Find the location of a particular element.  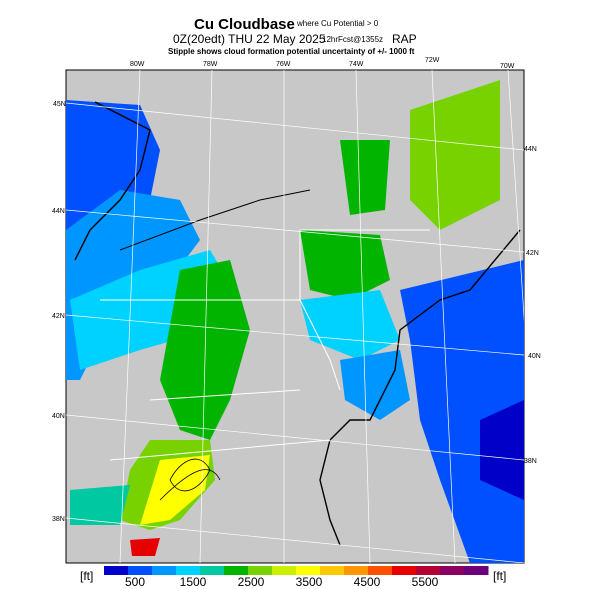

field-yellow is located at coordinates (175, 490).